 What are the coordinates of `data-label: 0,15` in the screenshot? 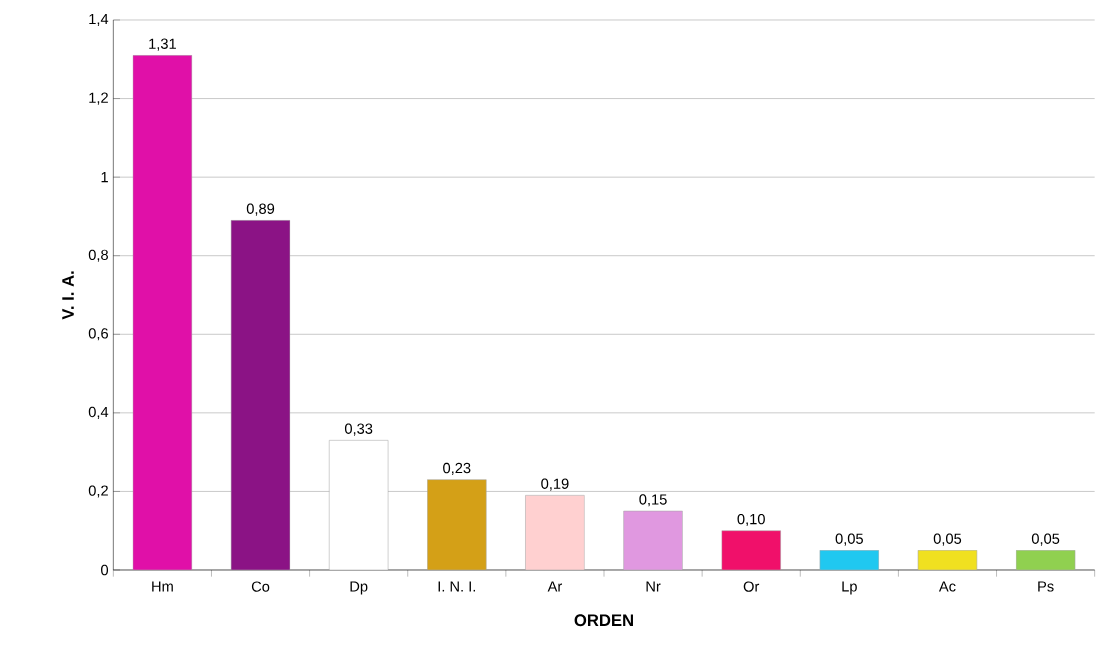 It's located at (653, 500).